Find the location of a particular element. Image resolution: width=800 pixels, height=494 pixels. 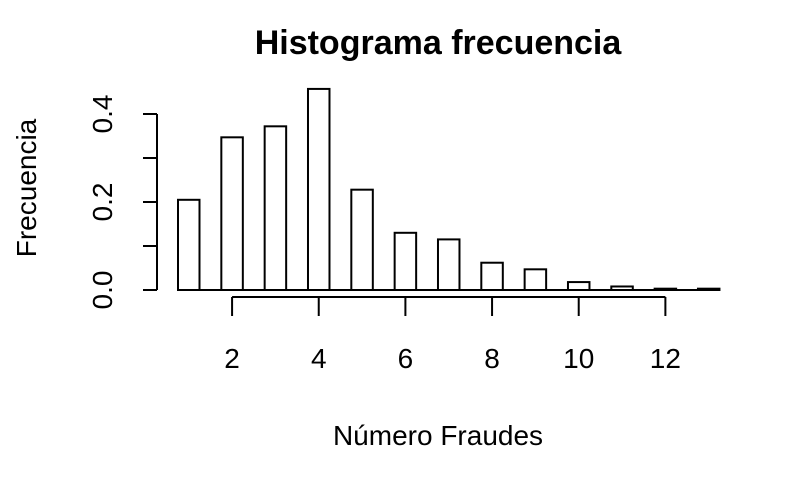

x-tick-label-4: 4 is located at coordinates (319, 358).